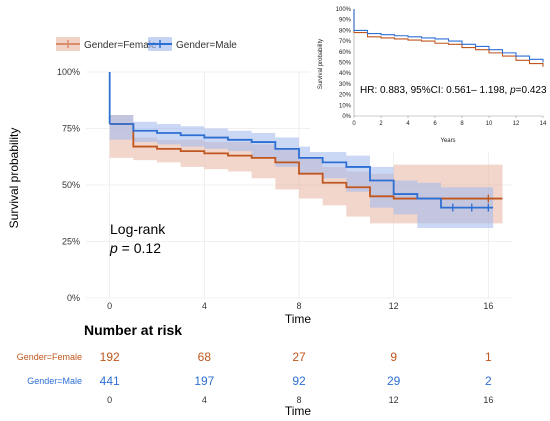 This screenshot has height=421, width=550. What do you see at coordinates (381, 124) in the screenshot?
I see `inset-x-tick-label: 2` at bounding box center [381, 124].